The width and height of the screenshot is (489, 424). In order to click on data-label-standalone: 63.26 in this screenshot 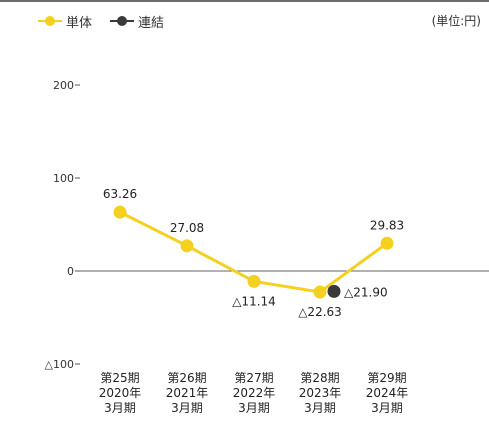, I will do `click(120, 194)`.